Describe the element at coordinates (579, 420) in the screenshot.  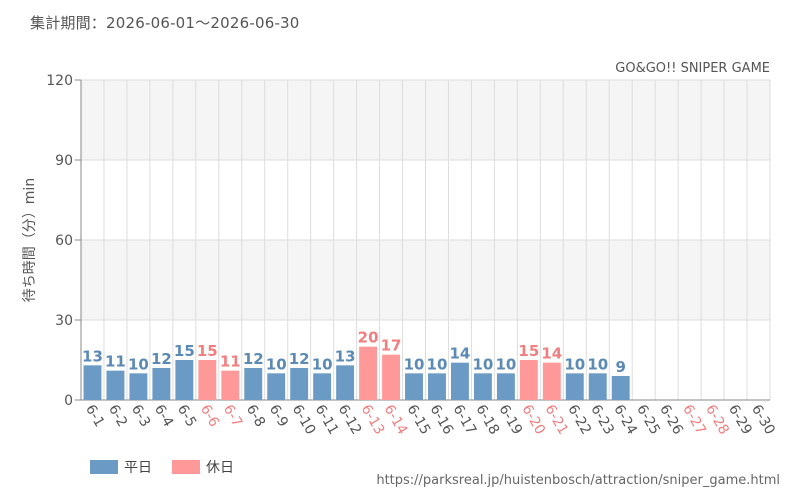
I see `x-tick-label: 6-22` at that location.